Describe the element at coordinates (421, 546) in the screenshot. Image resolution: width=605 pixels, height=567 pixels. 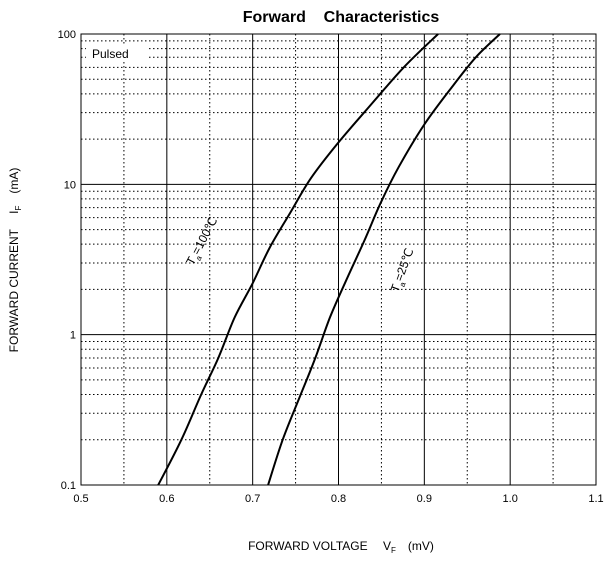
I see `x-axis-unit: (mV)` at that location.